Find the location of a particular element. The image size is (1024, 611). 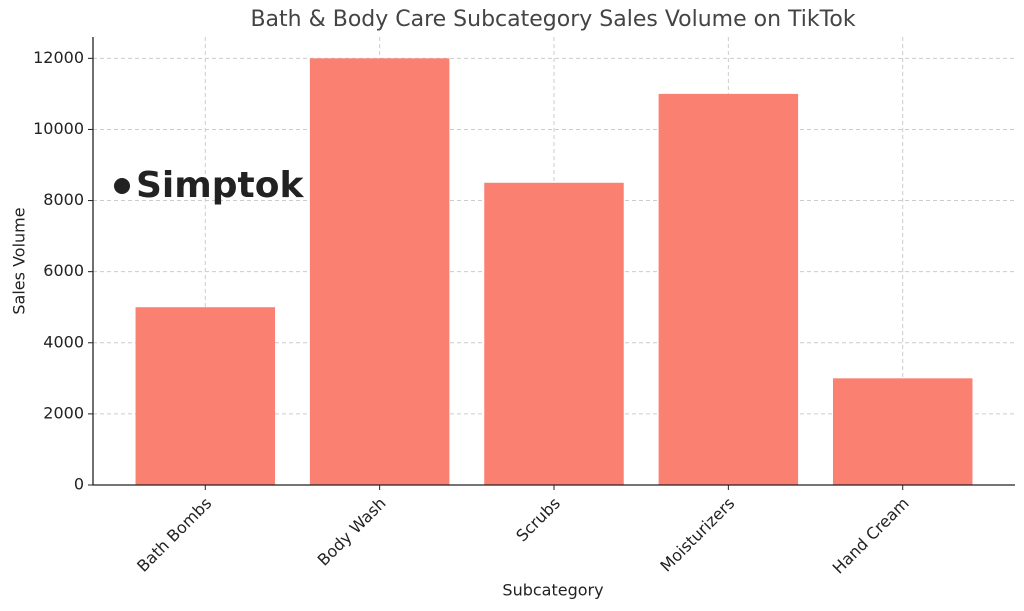

y-tick-label: 4000 is located at coordinates (63, 341).